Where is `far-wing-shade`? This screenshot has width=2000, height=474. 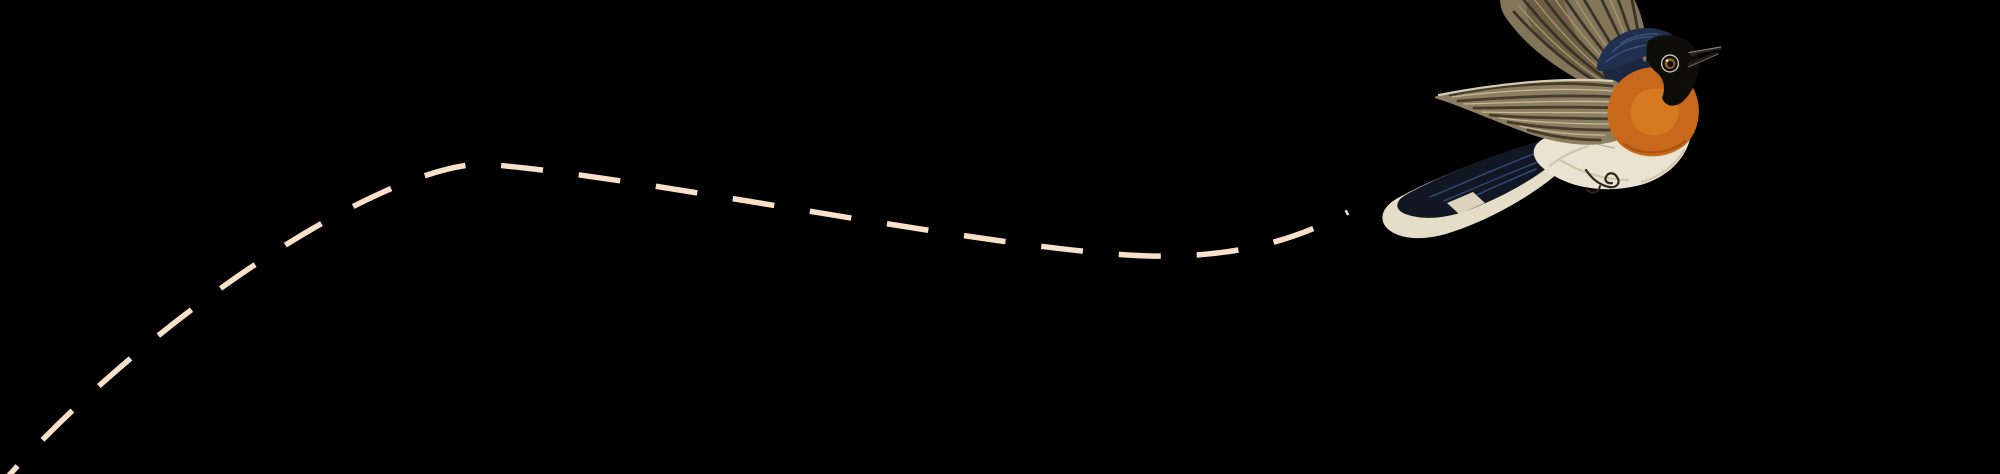 far-wing-shade is located at coordinates (1577, 49).